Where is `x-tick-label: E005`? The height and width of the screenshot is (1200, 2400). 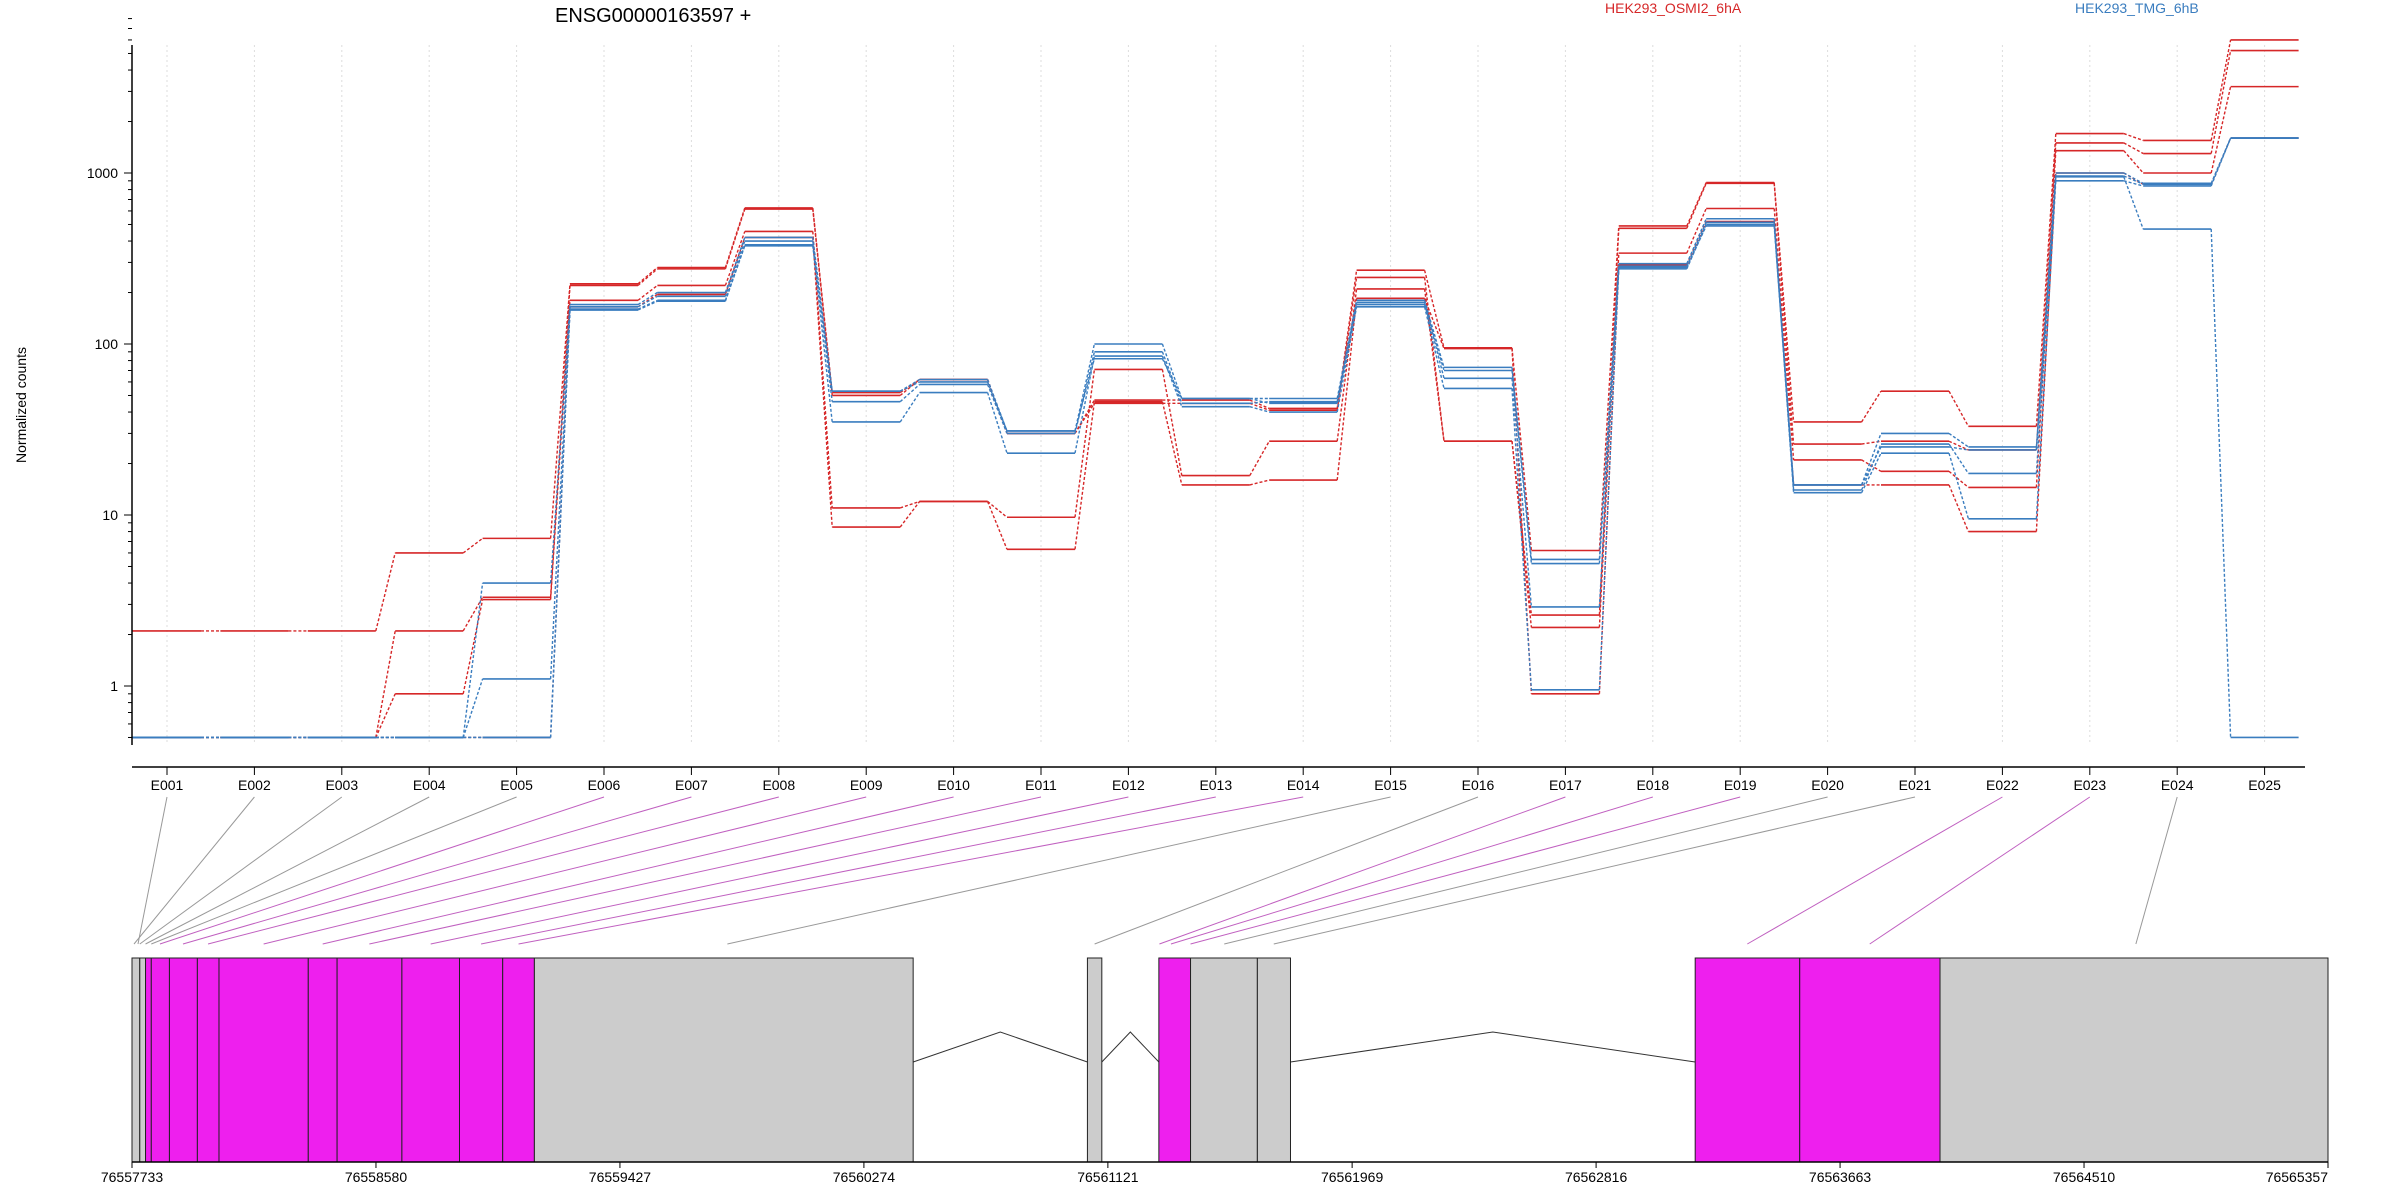 x-tick-label: E005 is located at coordinates (516, 785).